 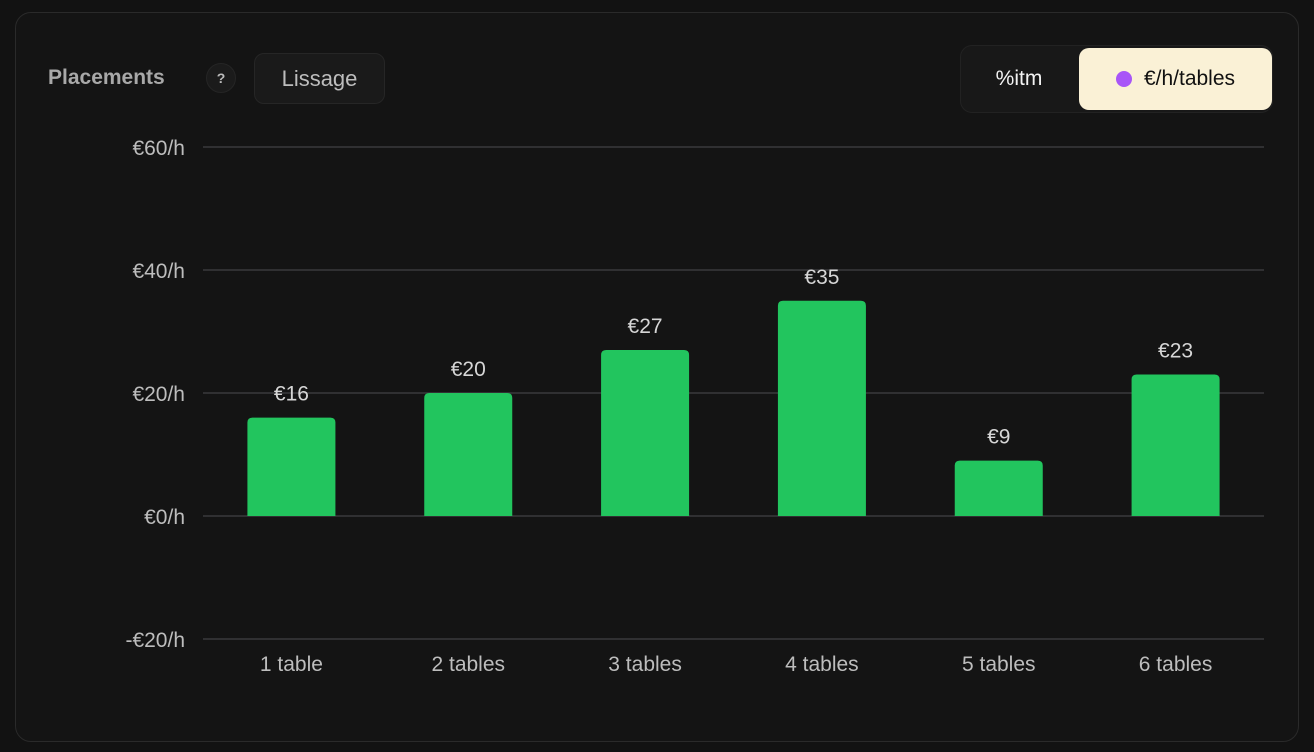 What do you see at coordinates (221, 78) in the screenshot?
I see `help-icon: ?` at bounding box center [221, 78].